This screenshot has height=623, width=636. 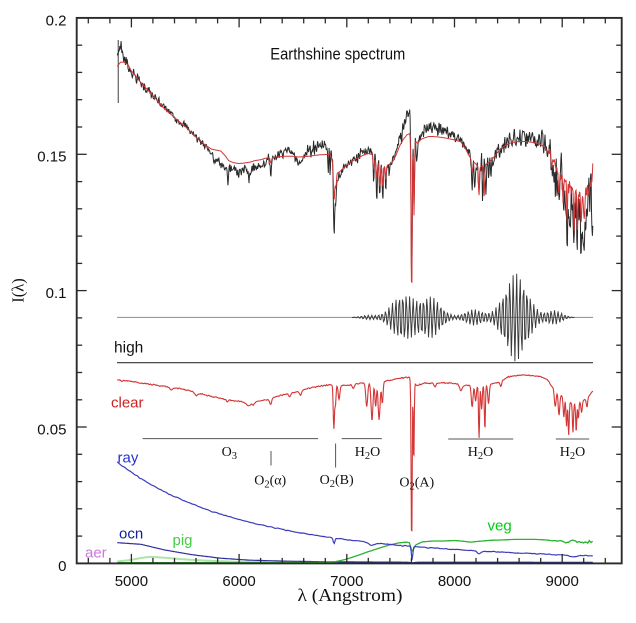 What do you see at coordinates (238, 581) in the screenshot?
I see `svg-text: 6000` at bounding box center [238, 581].